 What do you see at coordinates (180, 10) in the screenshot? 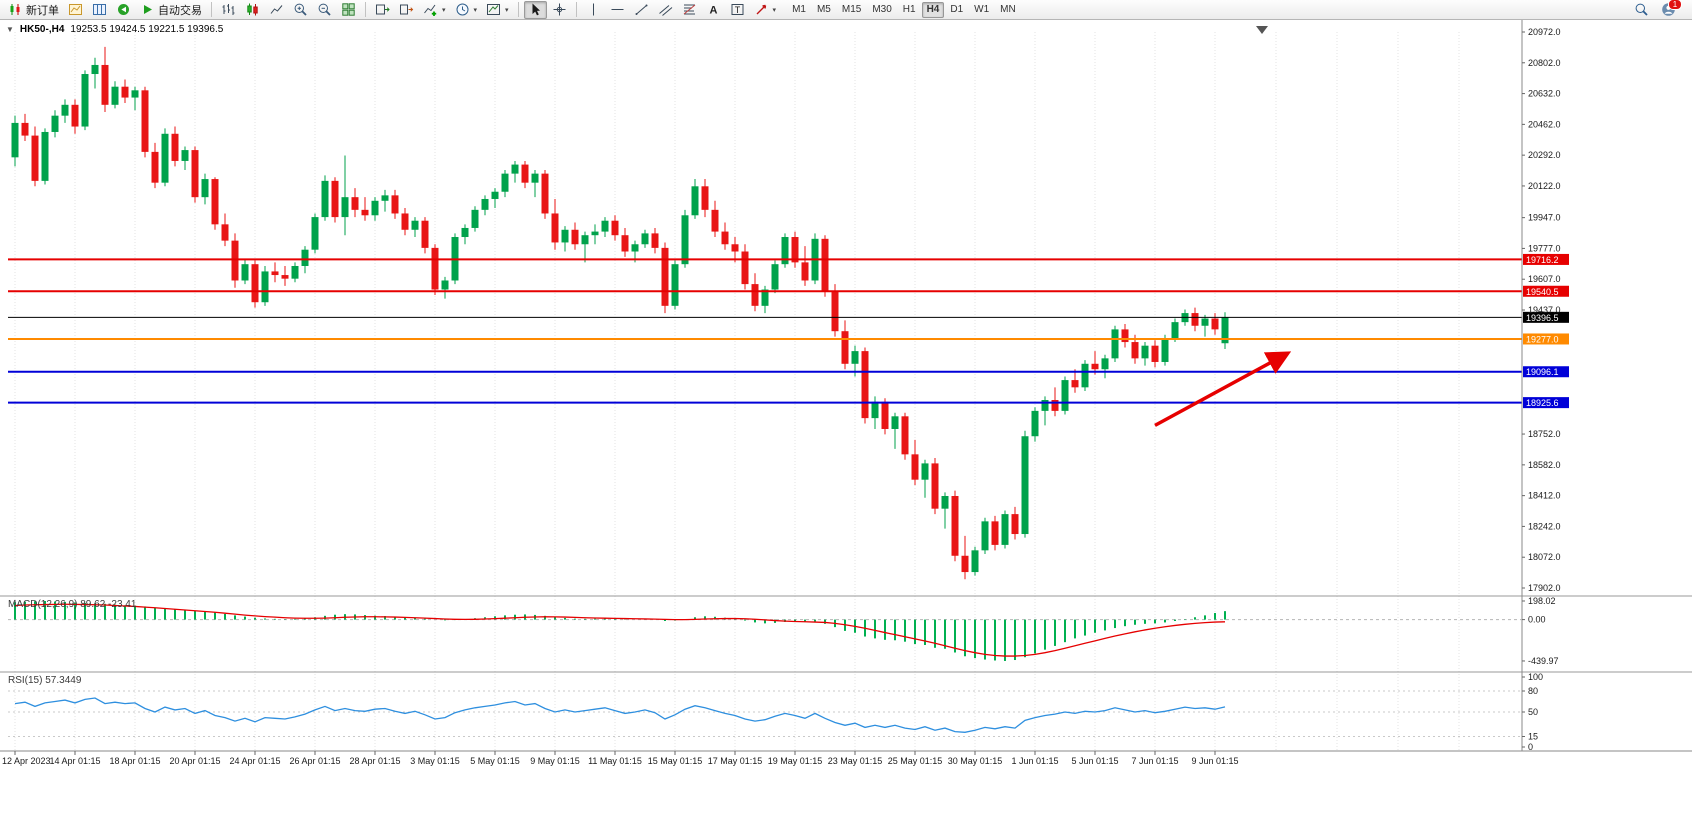
I see `autotrading-label: 自动交易` at bounding box center [180, 10].